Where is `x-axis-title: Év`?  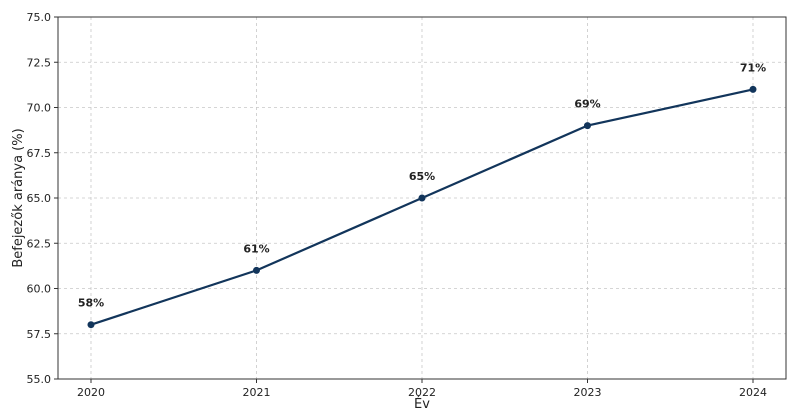 x-axis-title: Év is located at coordinates (422, 404).